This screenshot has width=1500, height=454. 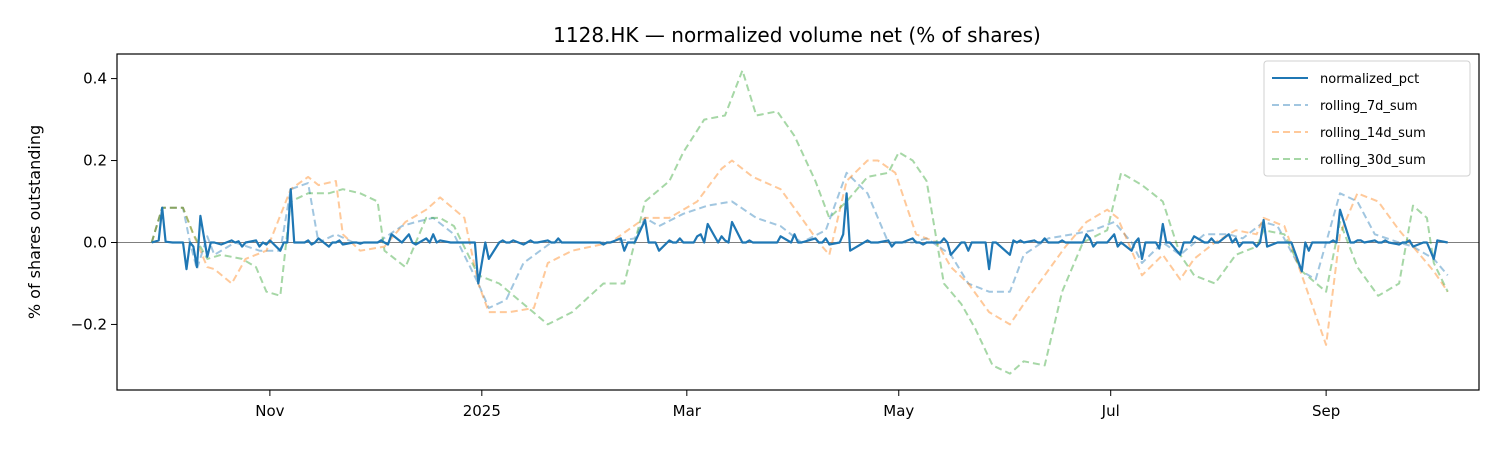 I want to click on legend-label: rolling_14d_sum, so click(x=1373, y=133).